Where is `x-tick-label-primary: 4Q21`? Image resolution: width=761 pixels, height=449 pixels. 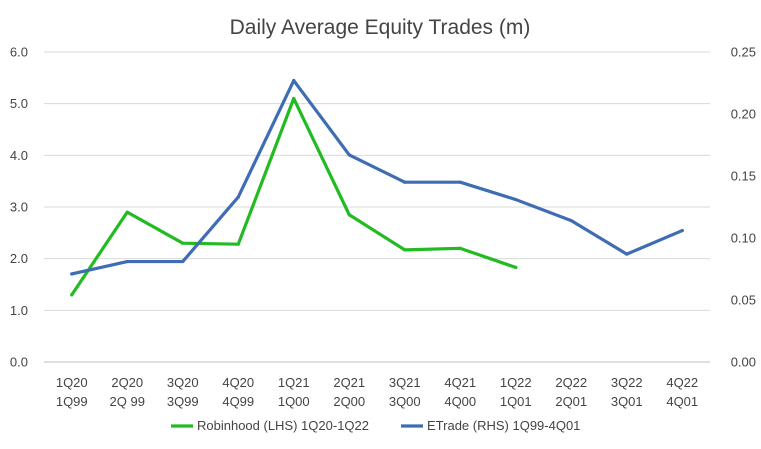
x-tick-label-primary: 4Q21 is located at coordinates (460, 382).